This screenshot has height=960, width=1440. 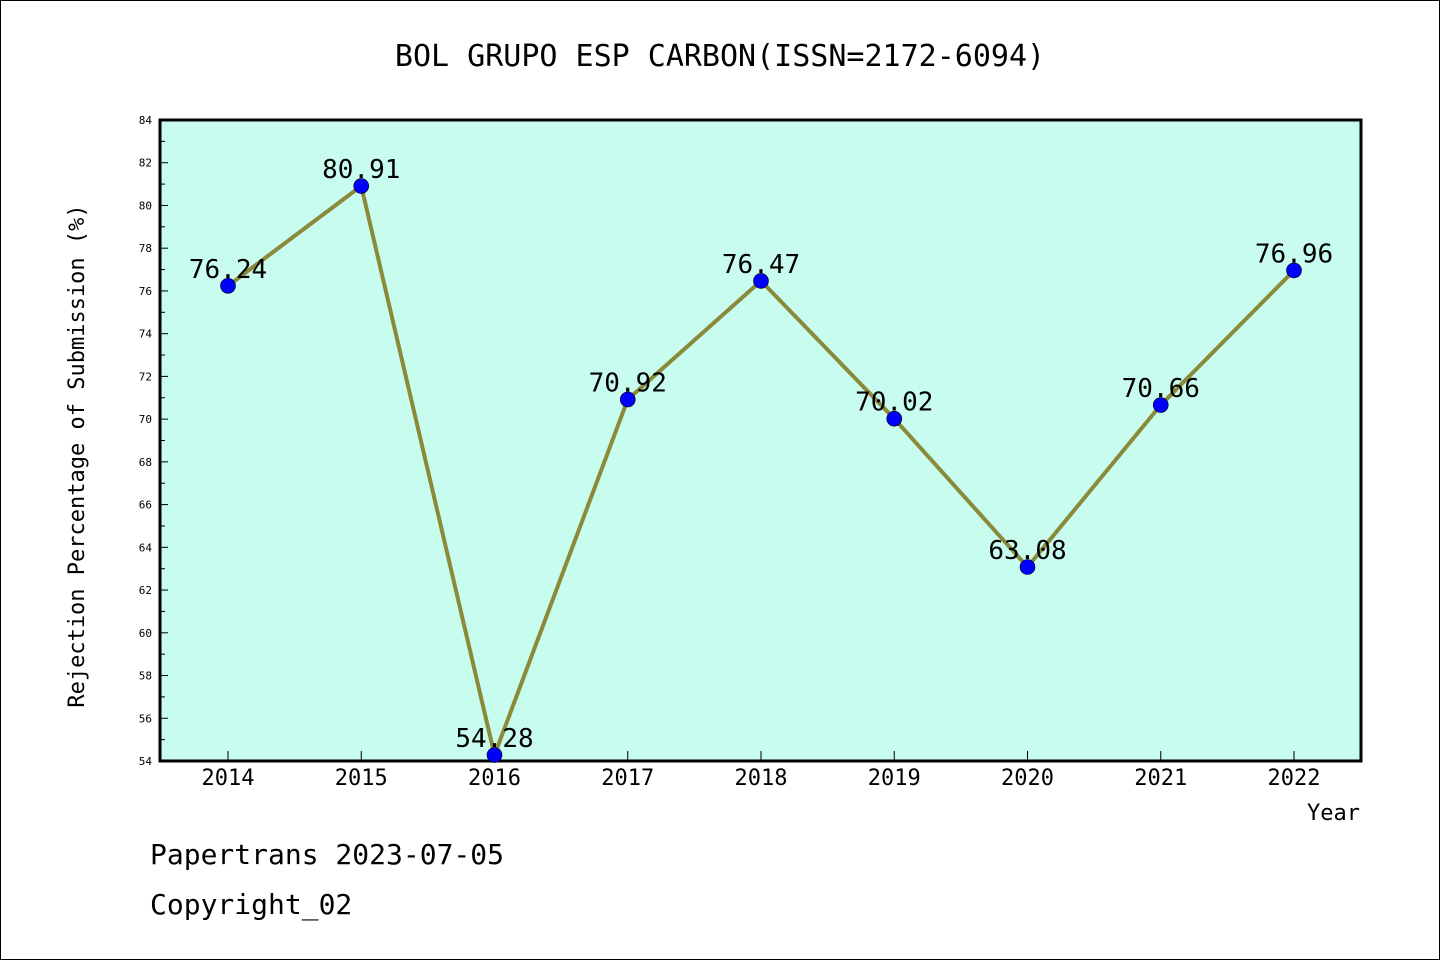 What do you see at coordinates (327, 854) in the screenshot?
I see `footer-date: Papertrans 2023-07-05` at bounding box center [327, 854].